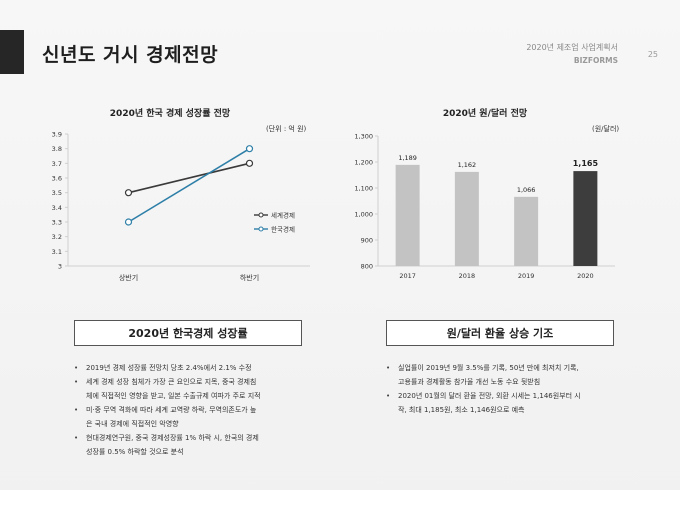  Describe the element at coordinates (57, 179) in the screenshot. I see `y-tick-label: 3.6` at that location.